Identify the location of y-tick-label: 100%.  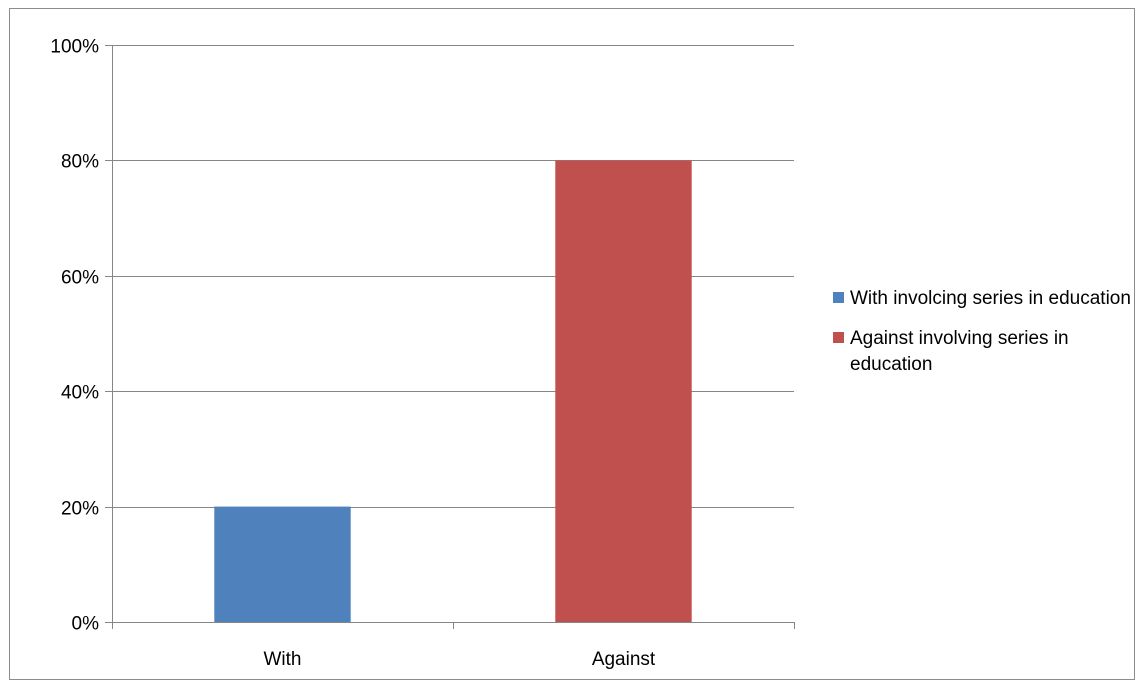
(74, 47).